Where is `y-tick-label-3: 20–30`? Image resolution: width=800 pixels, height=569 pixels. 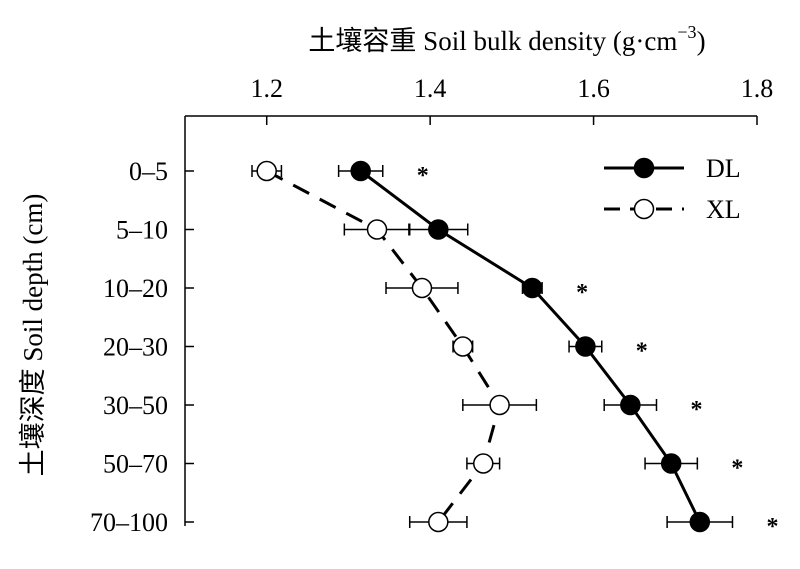
y-tick-label-3: 20–30 is located at coordinates (135, 347).